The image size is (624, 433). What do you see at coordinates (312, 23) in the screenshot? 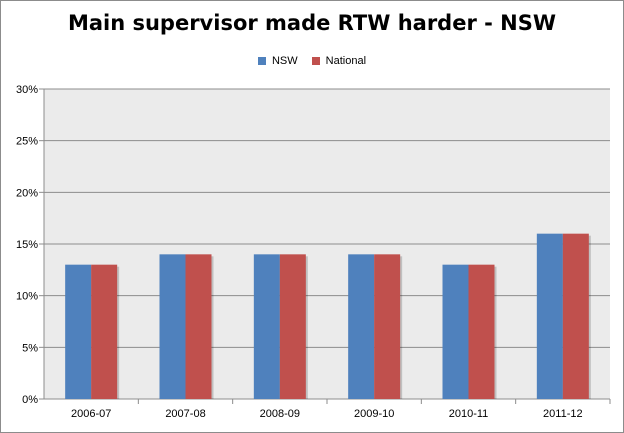
I see `chart-title: Main supervisor made RTW harder - NSW` at bounding box center [312, 23].